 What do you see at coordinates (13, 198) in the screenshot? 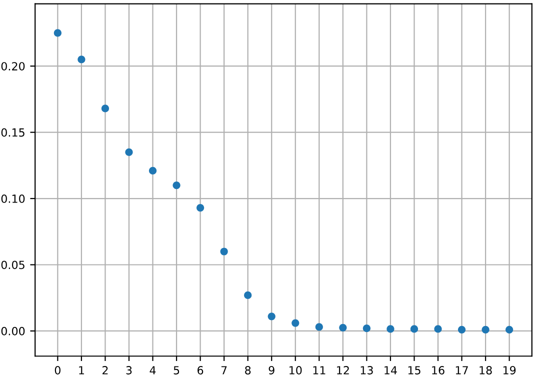
I see `y-tick-label: 0.10` at bounding box center [13, 198].